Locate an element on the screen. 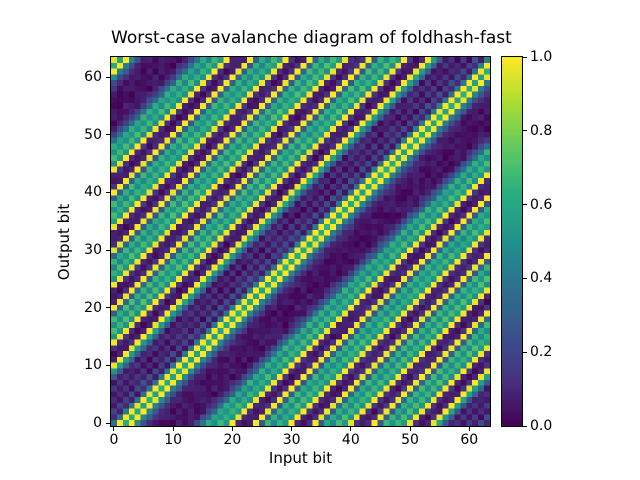 Image resolution: width=640 pixels, height=480 pixels. x-tick-label: 40 is located at coordinates (350, 440).